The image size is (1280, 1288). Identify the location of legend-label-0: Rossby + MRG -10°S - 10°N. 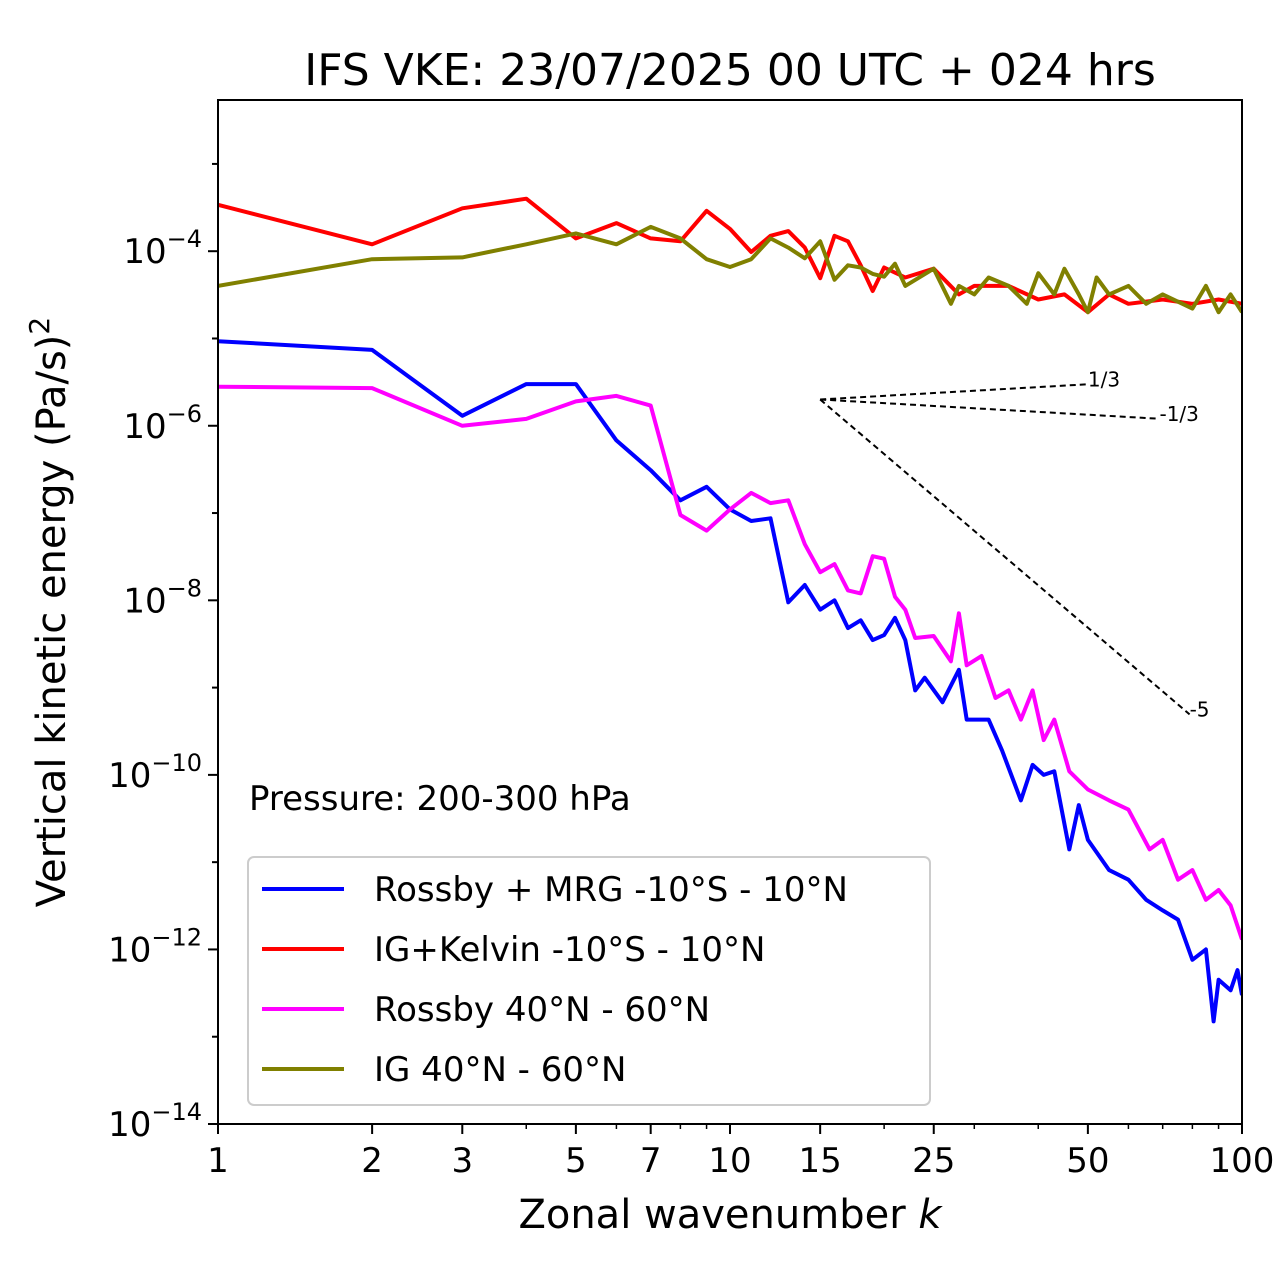
(611, 890).